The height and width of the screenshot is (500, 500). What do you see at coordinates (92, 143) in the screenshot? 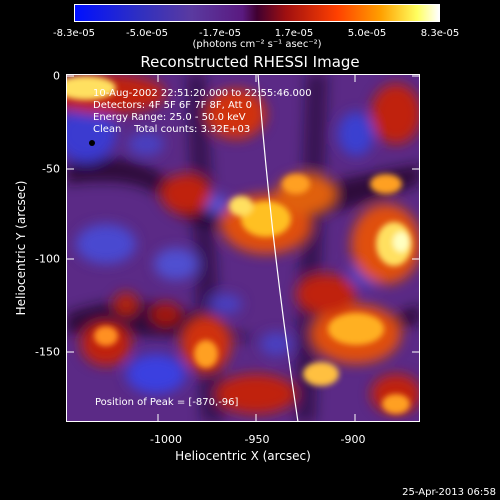
I see `peak-marker` at bounding box center [92, 143].